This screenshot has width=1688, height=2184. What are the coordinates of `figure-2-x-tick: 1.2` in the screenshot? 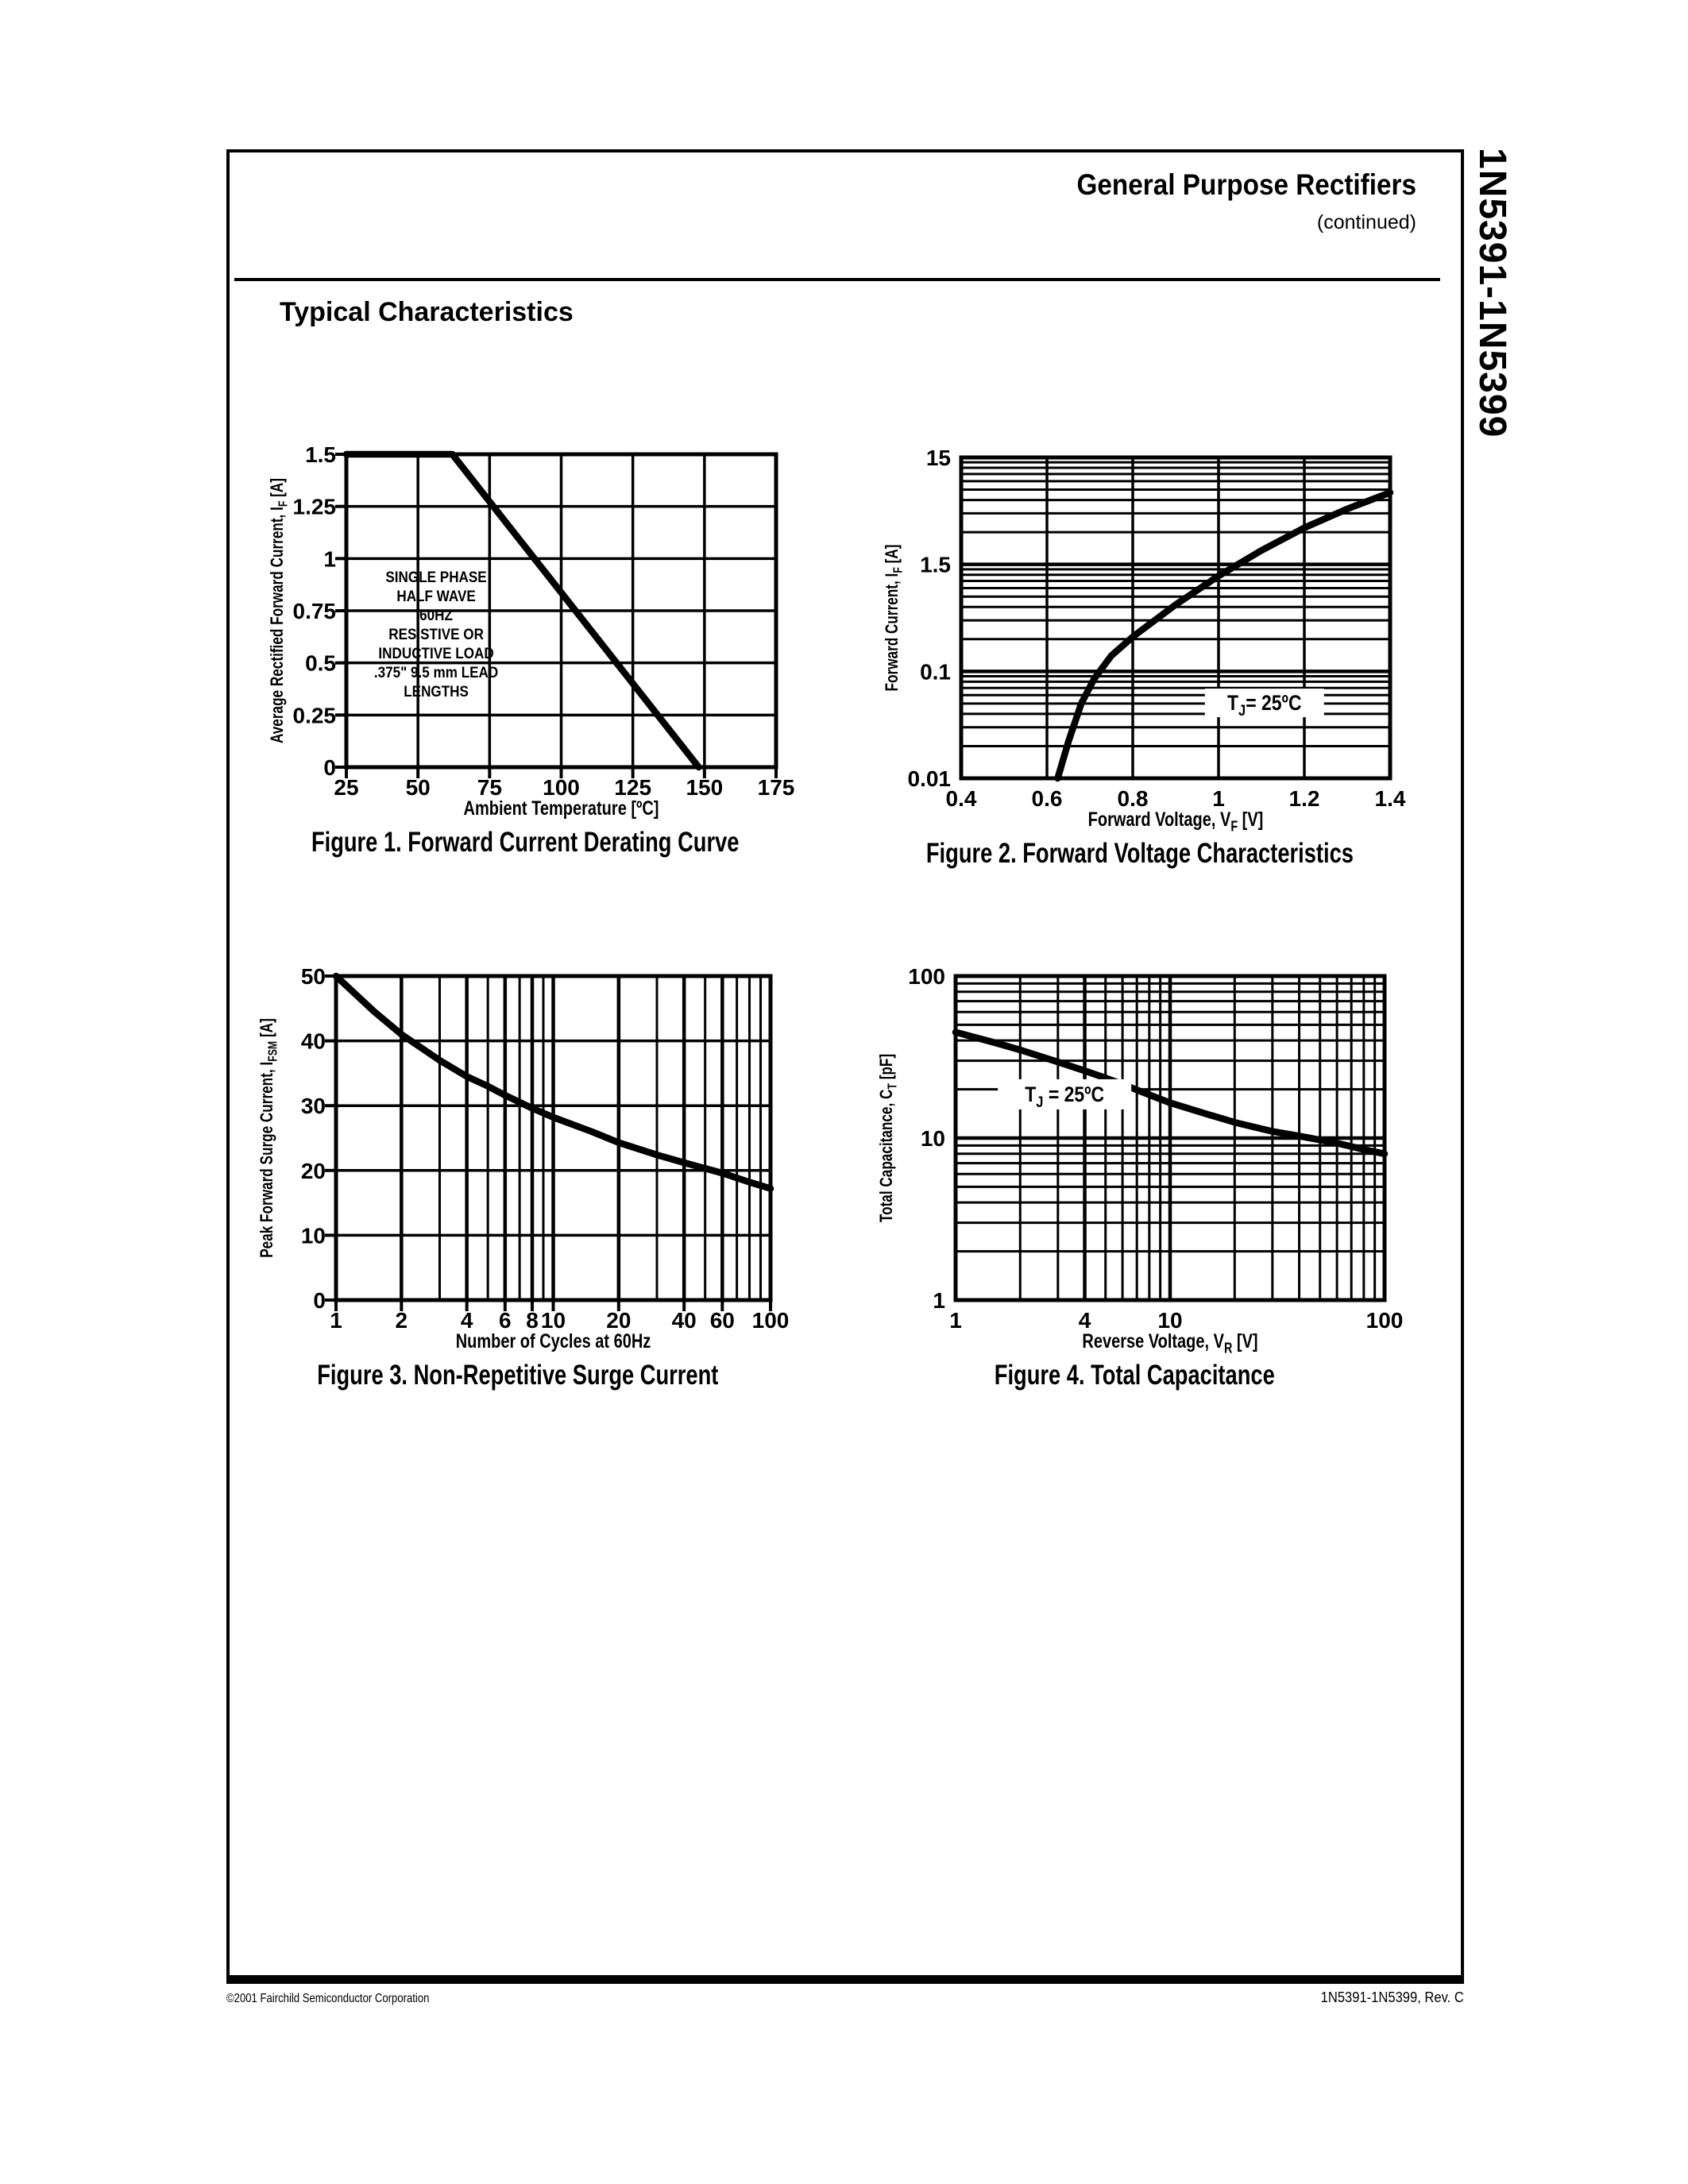 It's located at (1304, 798).